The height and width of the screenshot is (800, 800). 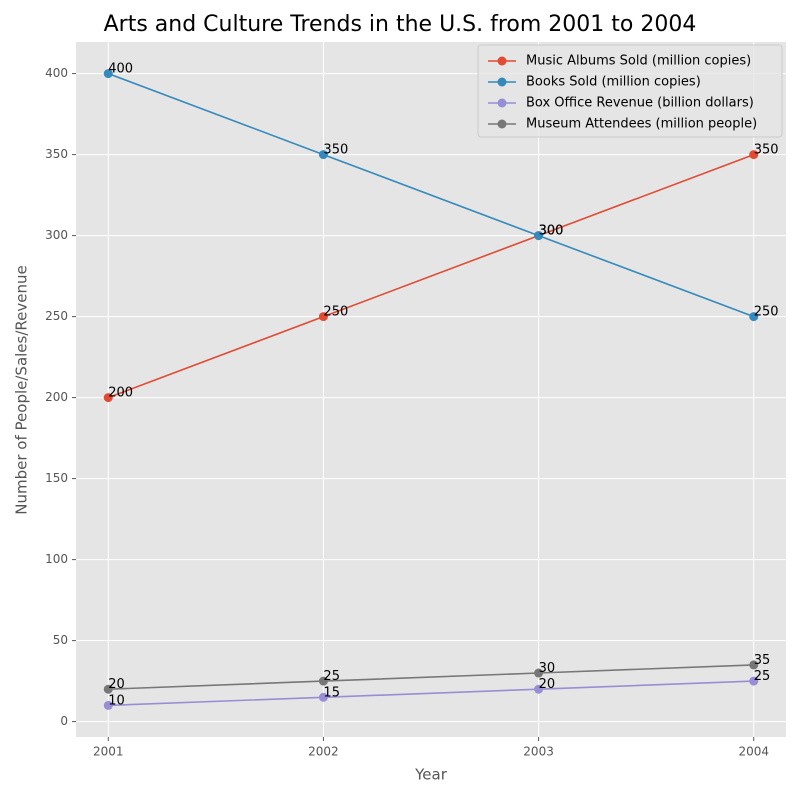 I want to click on y-tick-label: 0, so click(x=64, y=721).